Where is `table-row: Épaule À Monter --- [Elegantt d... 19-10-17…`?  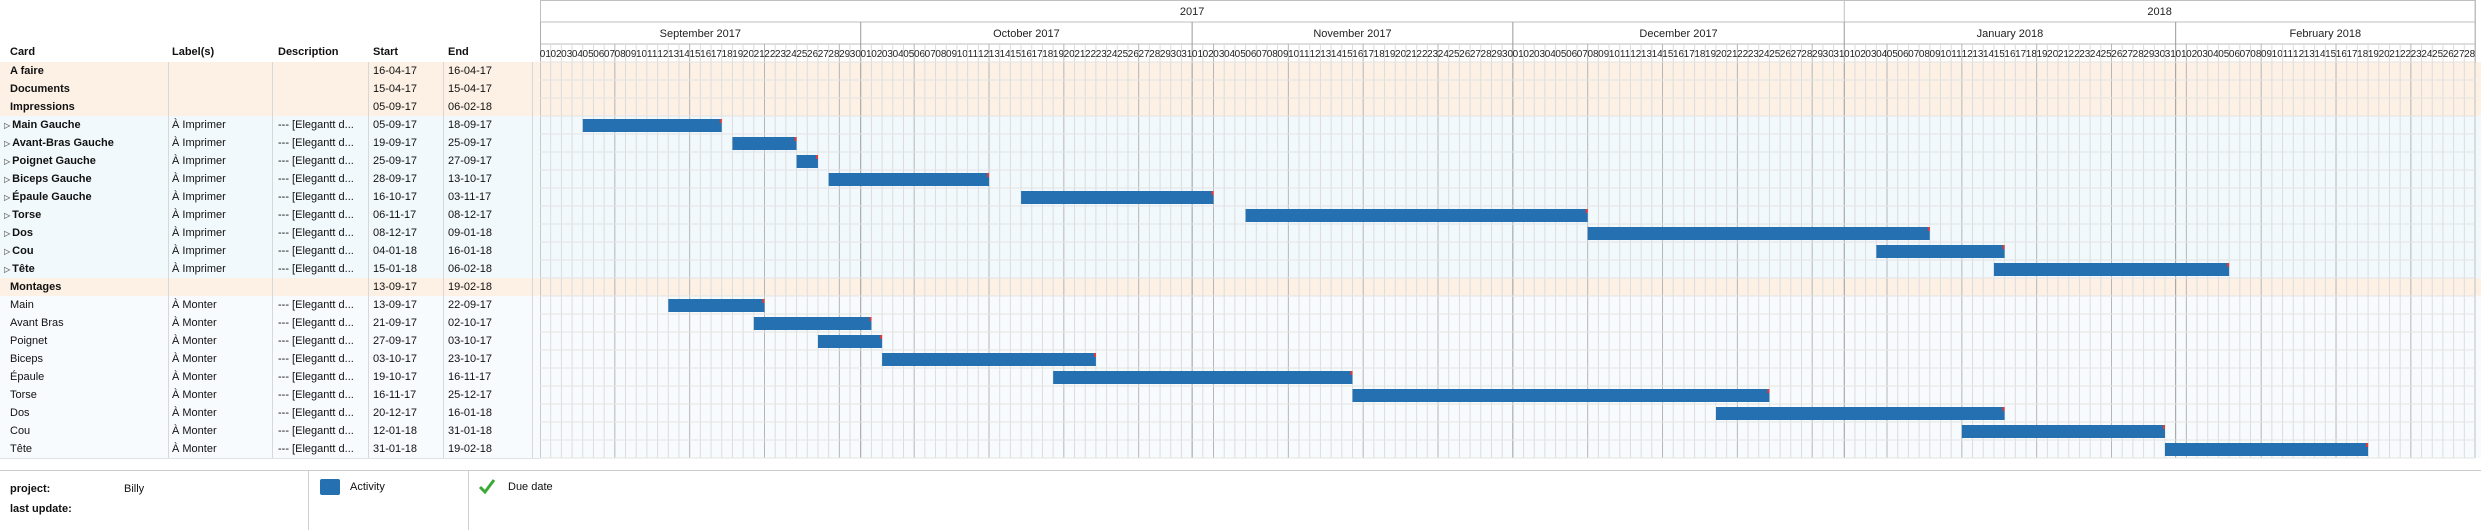 table-row: Épaule À Monter --- [Elegantt d... 19-10-17… is located at coordinates (270, 377).